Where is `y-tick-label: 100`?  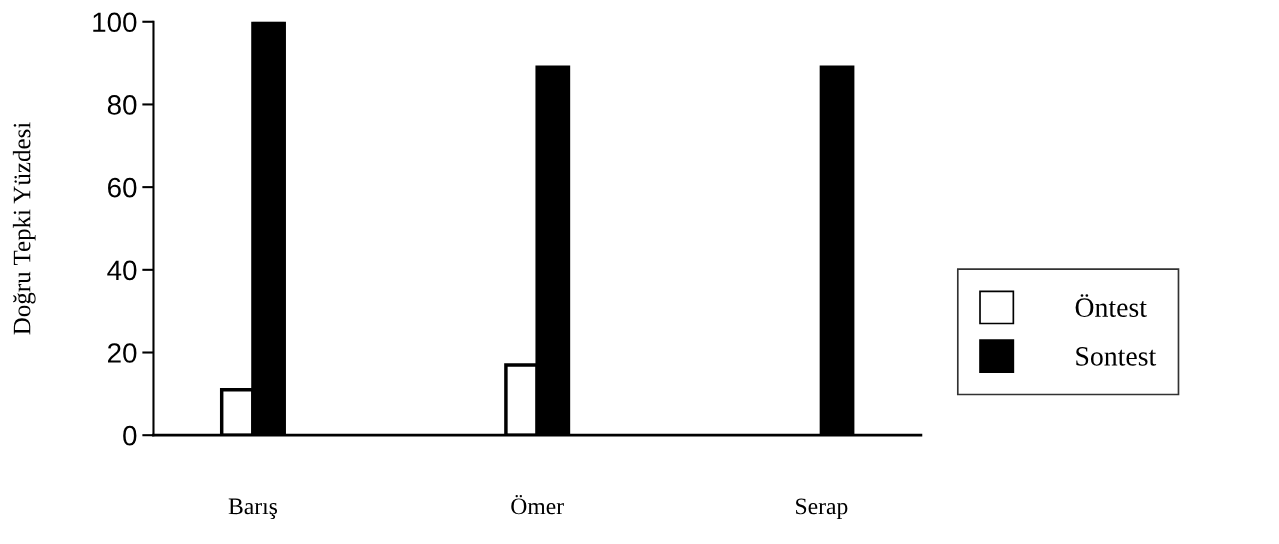 y-tick-label: 100 is located at coordinates (115, 22).